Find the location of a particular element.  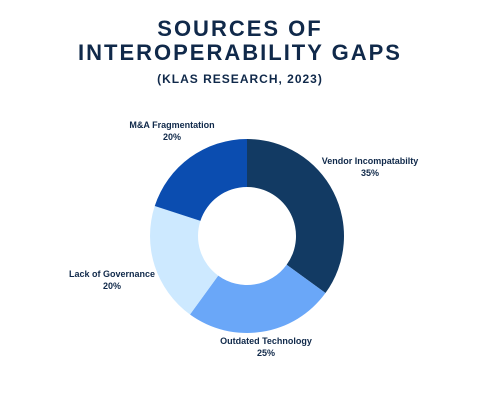

slice-value-m-a-fragmentation: 20% is located at coordinates (172, 137).